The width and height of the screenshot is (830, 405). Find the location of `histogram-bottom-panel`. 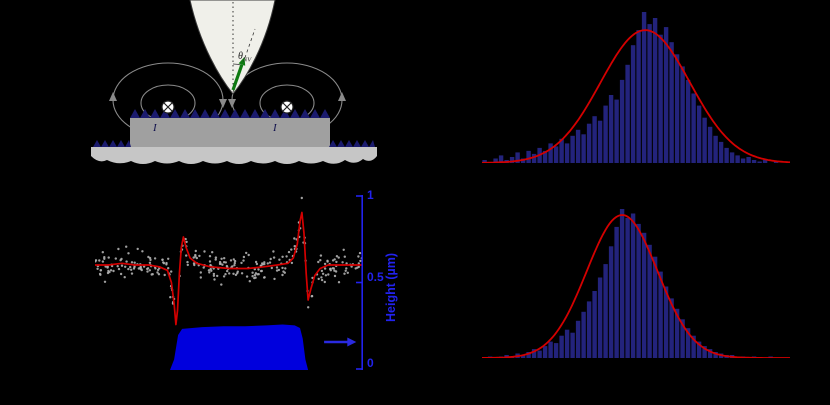

histogram-bottom-panel is located at coordinates (636, 283).